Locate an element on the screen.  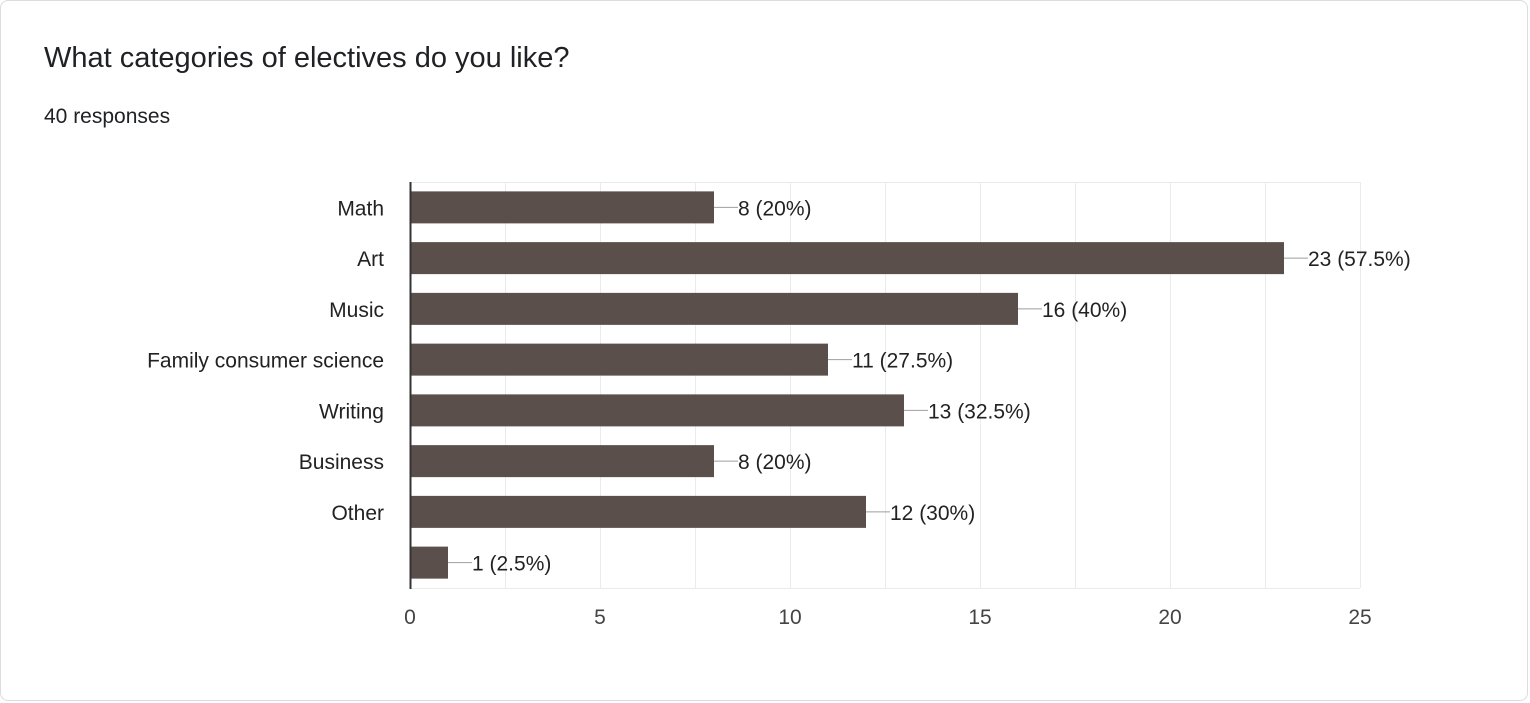
category-label: Other is located at coordinates (357, 513).